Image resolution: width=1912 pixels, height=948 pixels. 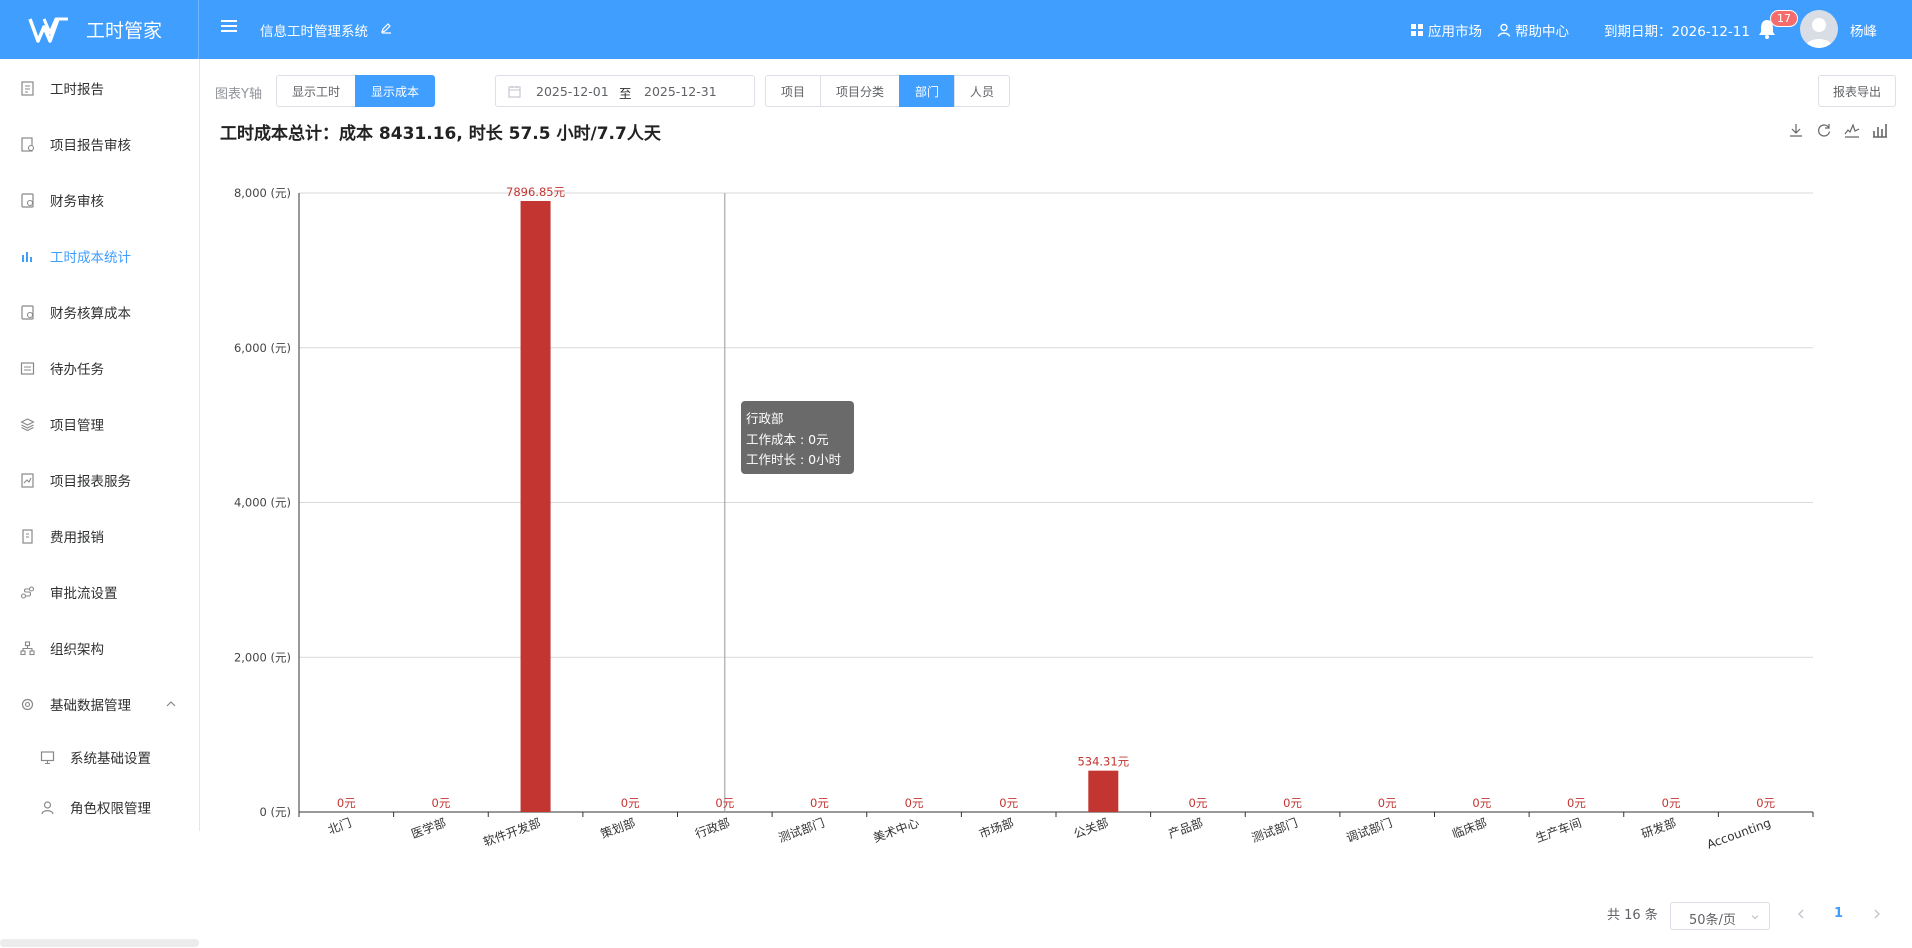 I want to click on sidebar-item-system-settings: 系统基础设置, so click(x=99, y=757).